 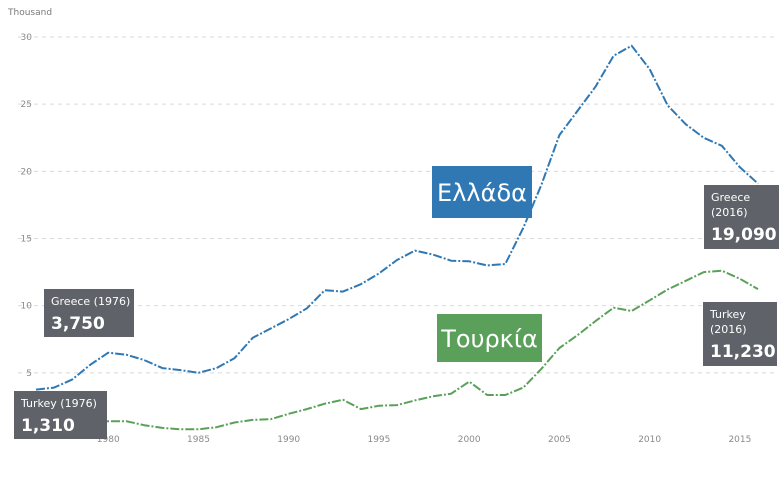 I want to click on callout-label: Greece (1976), so click(x=90, y=301).